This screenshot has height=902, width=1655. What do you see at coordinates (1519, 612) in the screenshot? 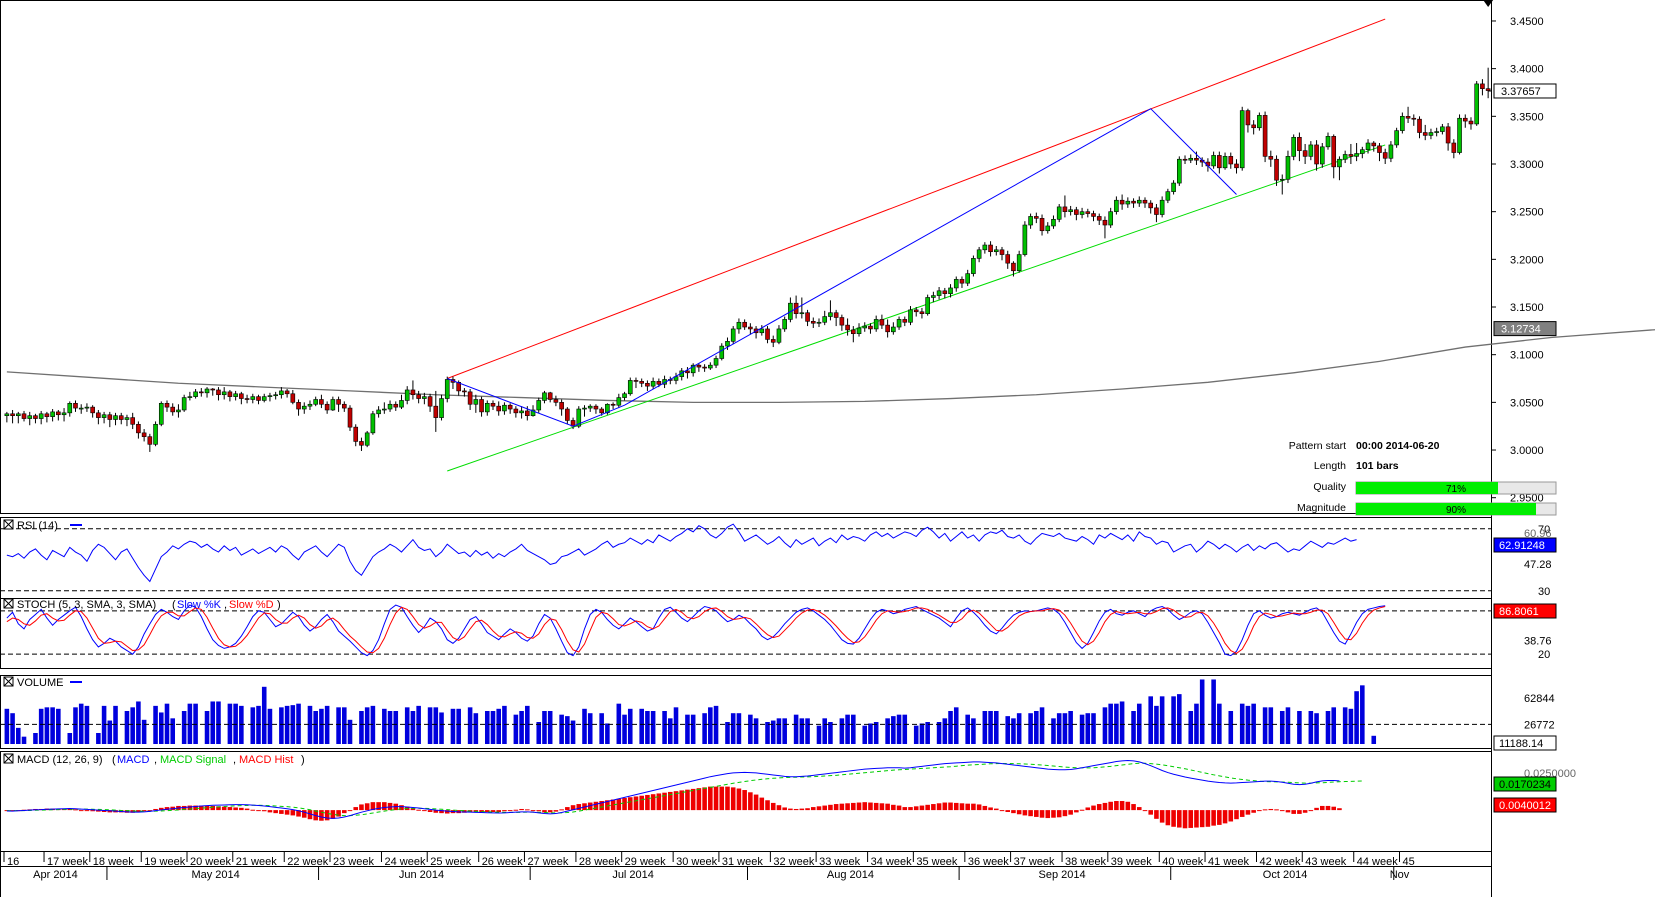
I see `stoch-last-value-label: 86.8061` at bounding box center [1519, 612].